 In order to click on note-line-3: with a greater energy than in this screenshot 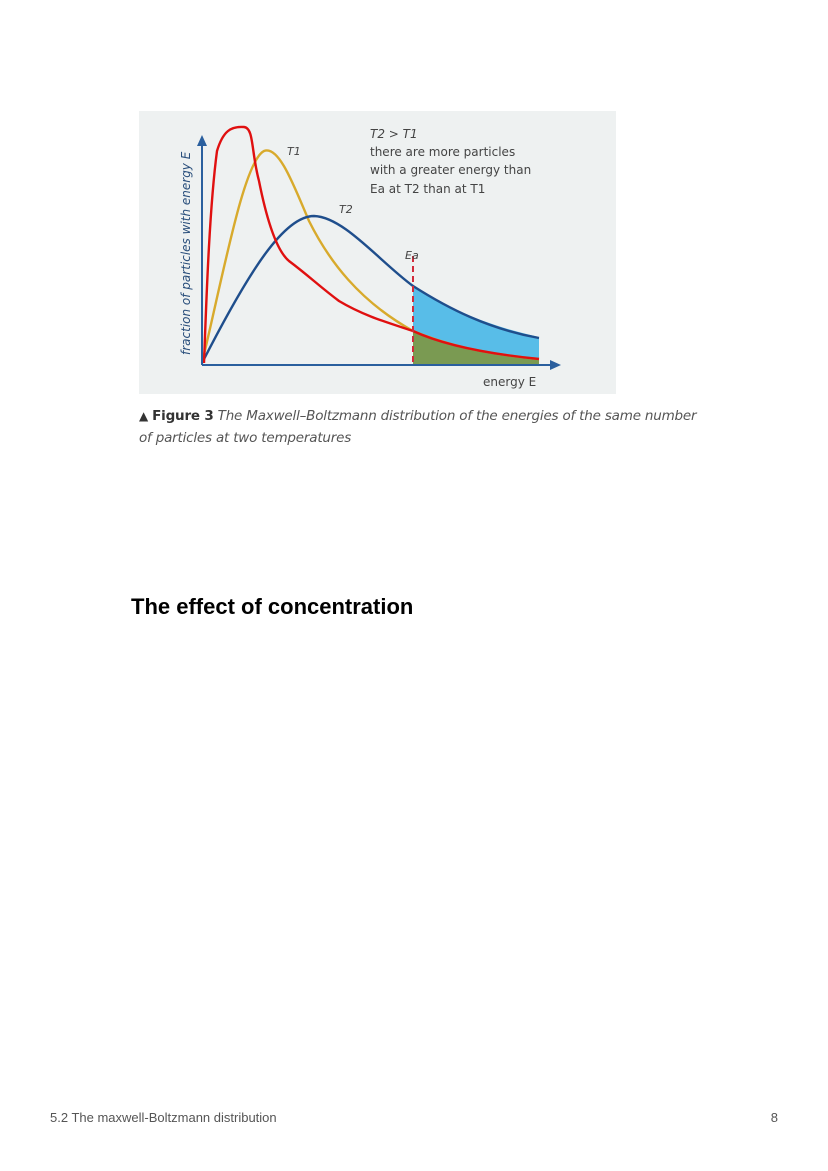, I will do `click(450, 170)`.